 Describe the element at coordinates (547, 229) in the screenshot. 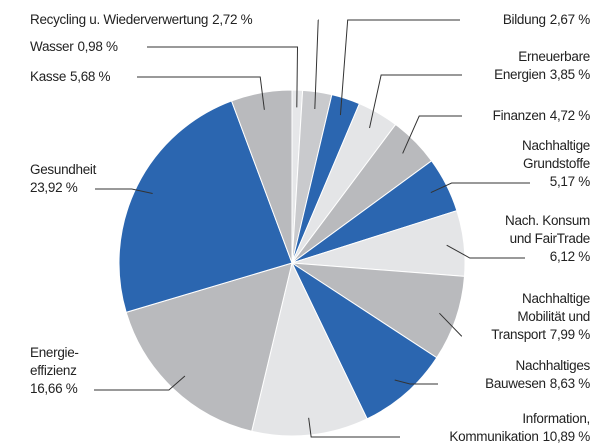

I see `category-label: Nach. Konsum und FairTrade` at that location.